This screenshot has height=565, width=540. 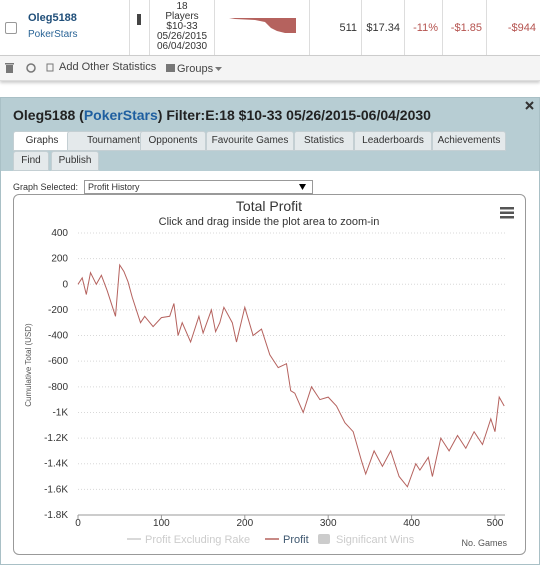 What do you see at coordinates (59, 233) in the screenshot?
I see `y-tick-label: 400` at bounding box center [59, 233].